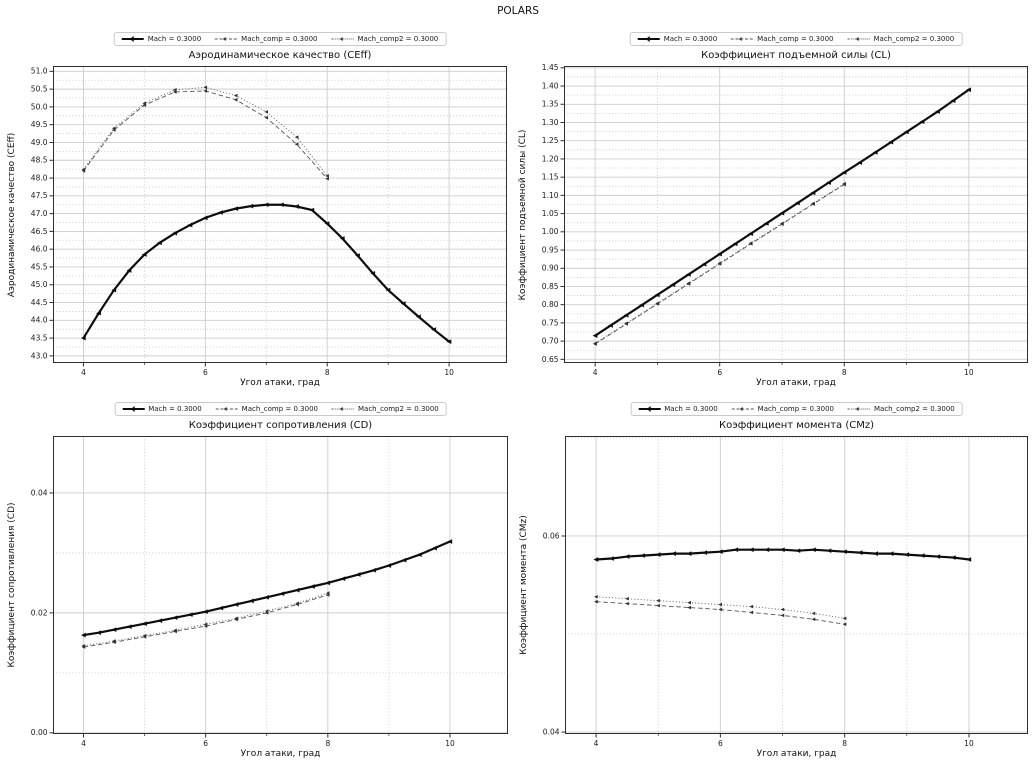 This screenshot has height=777, width=1036. I want to click on y-tick-label: 1.20, so click(550, 158).